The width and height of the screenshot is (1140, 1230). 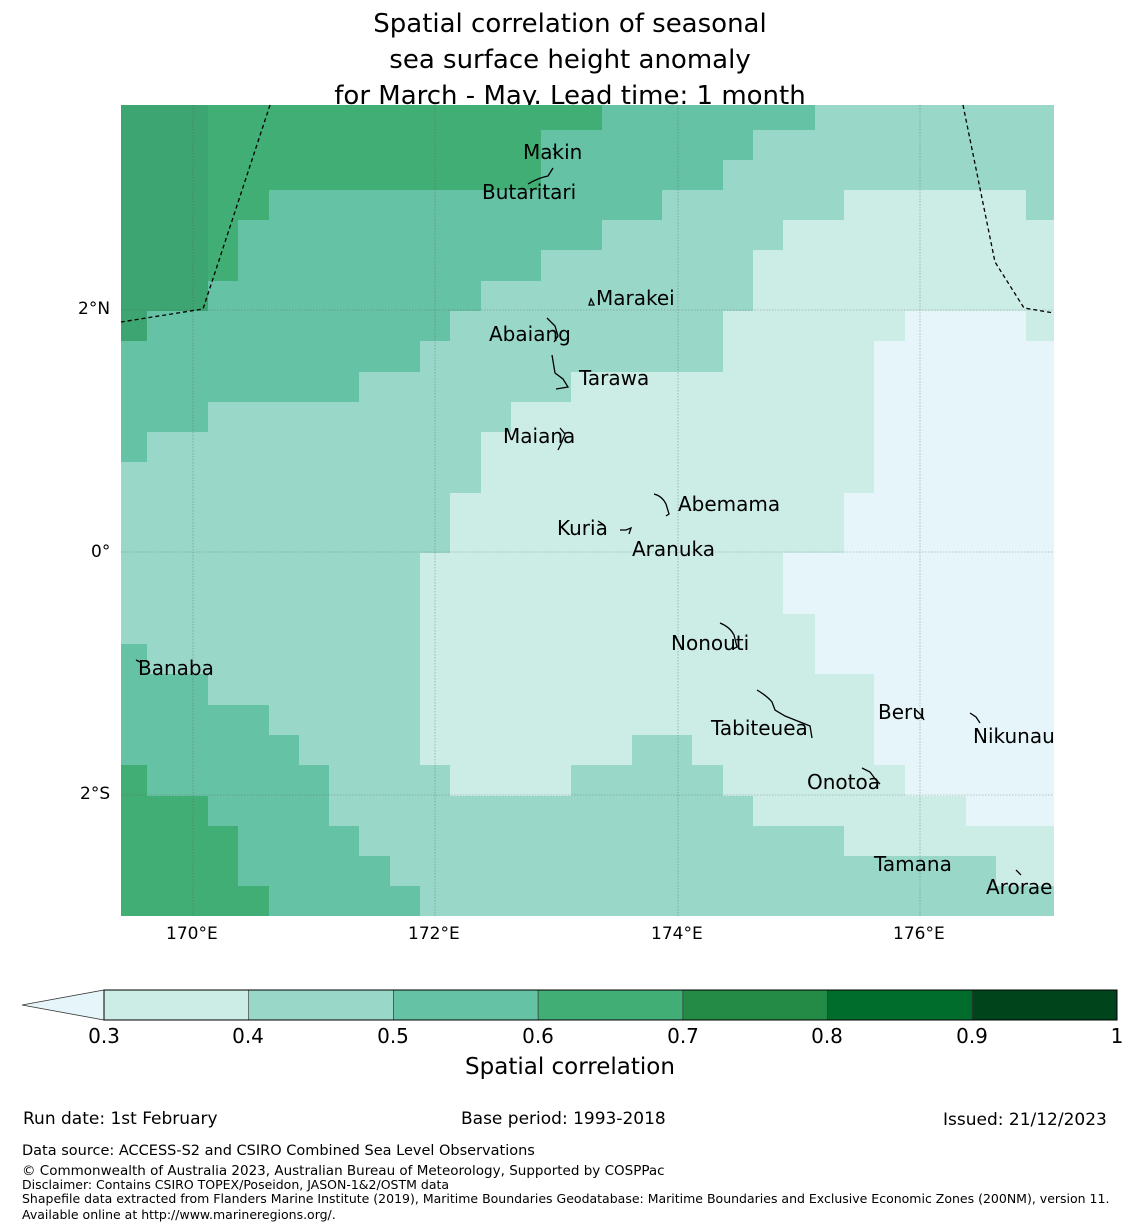 I want to click on island-label: Aranuka, so click(x=673, y=549).